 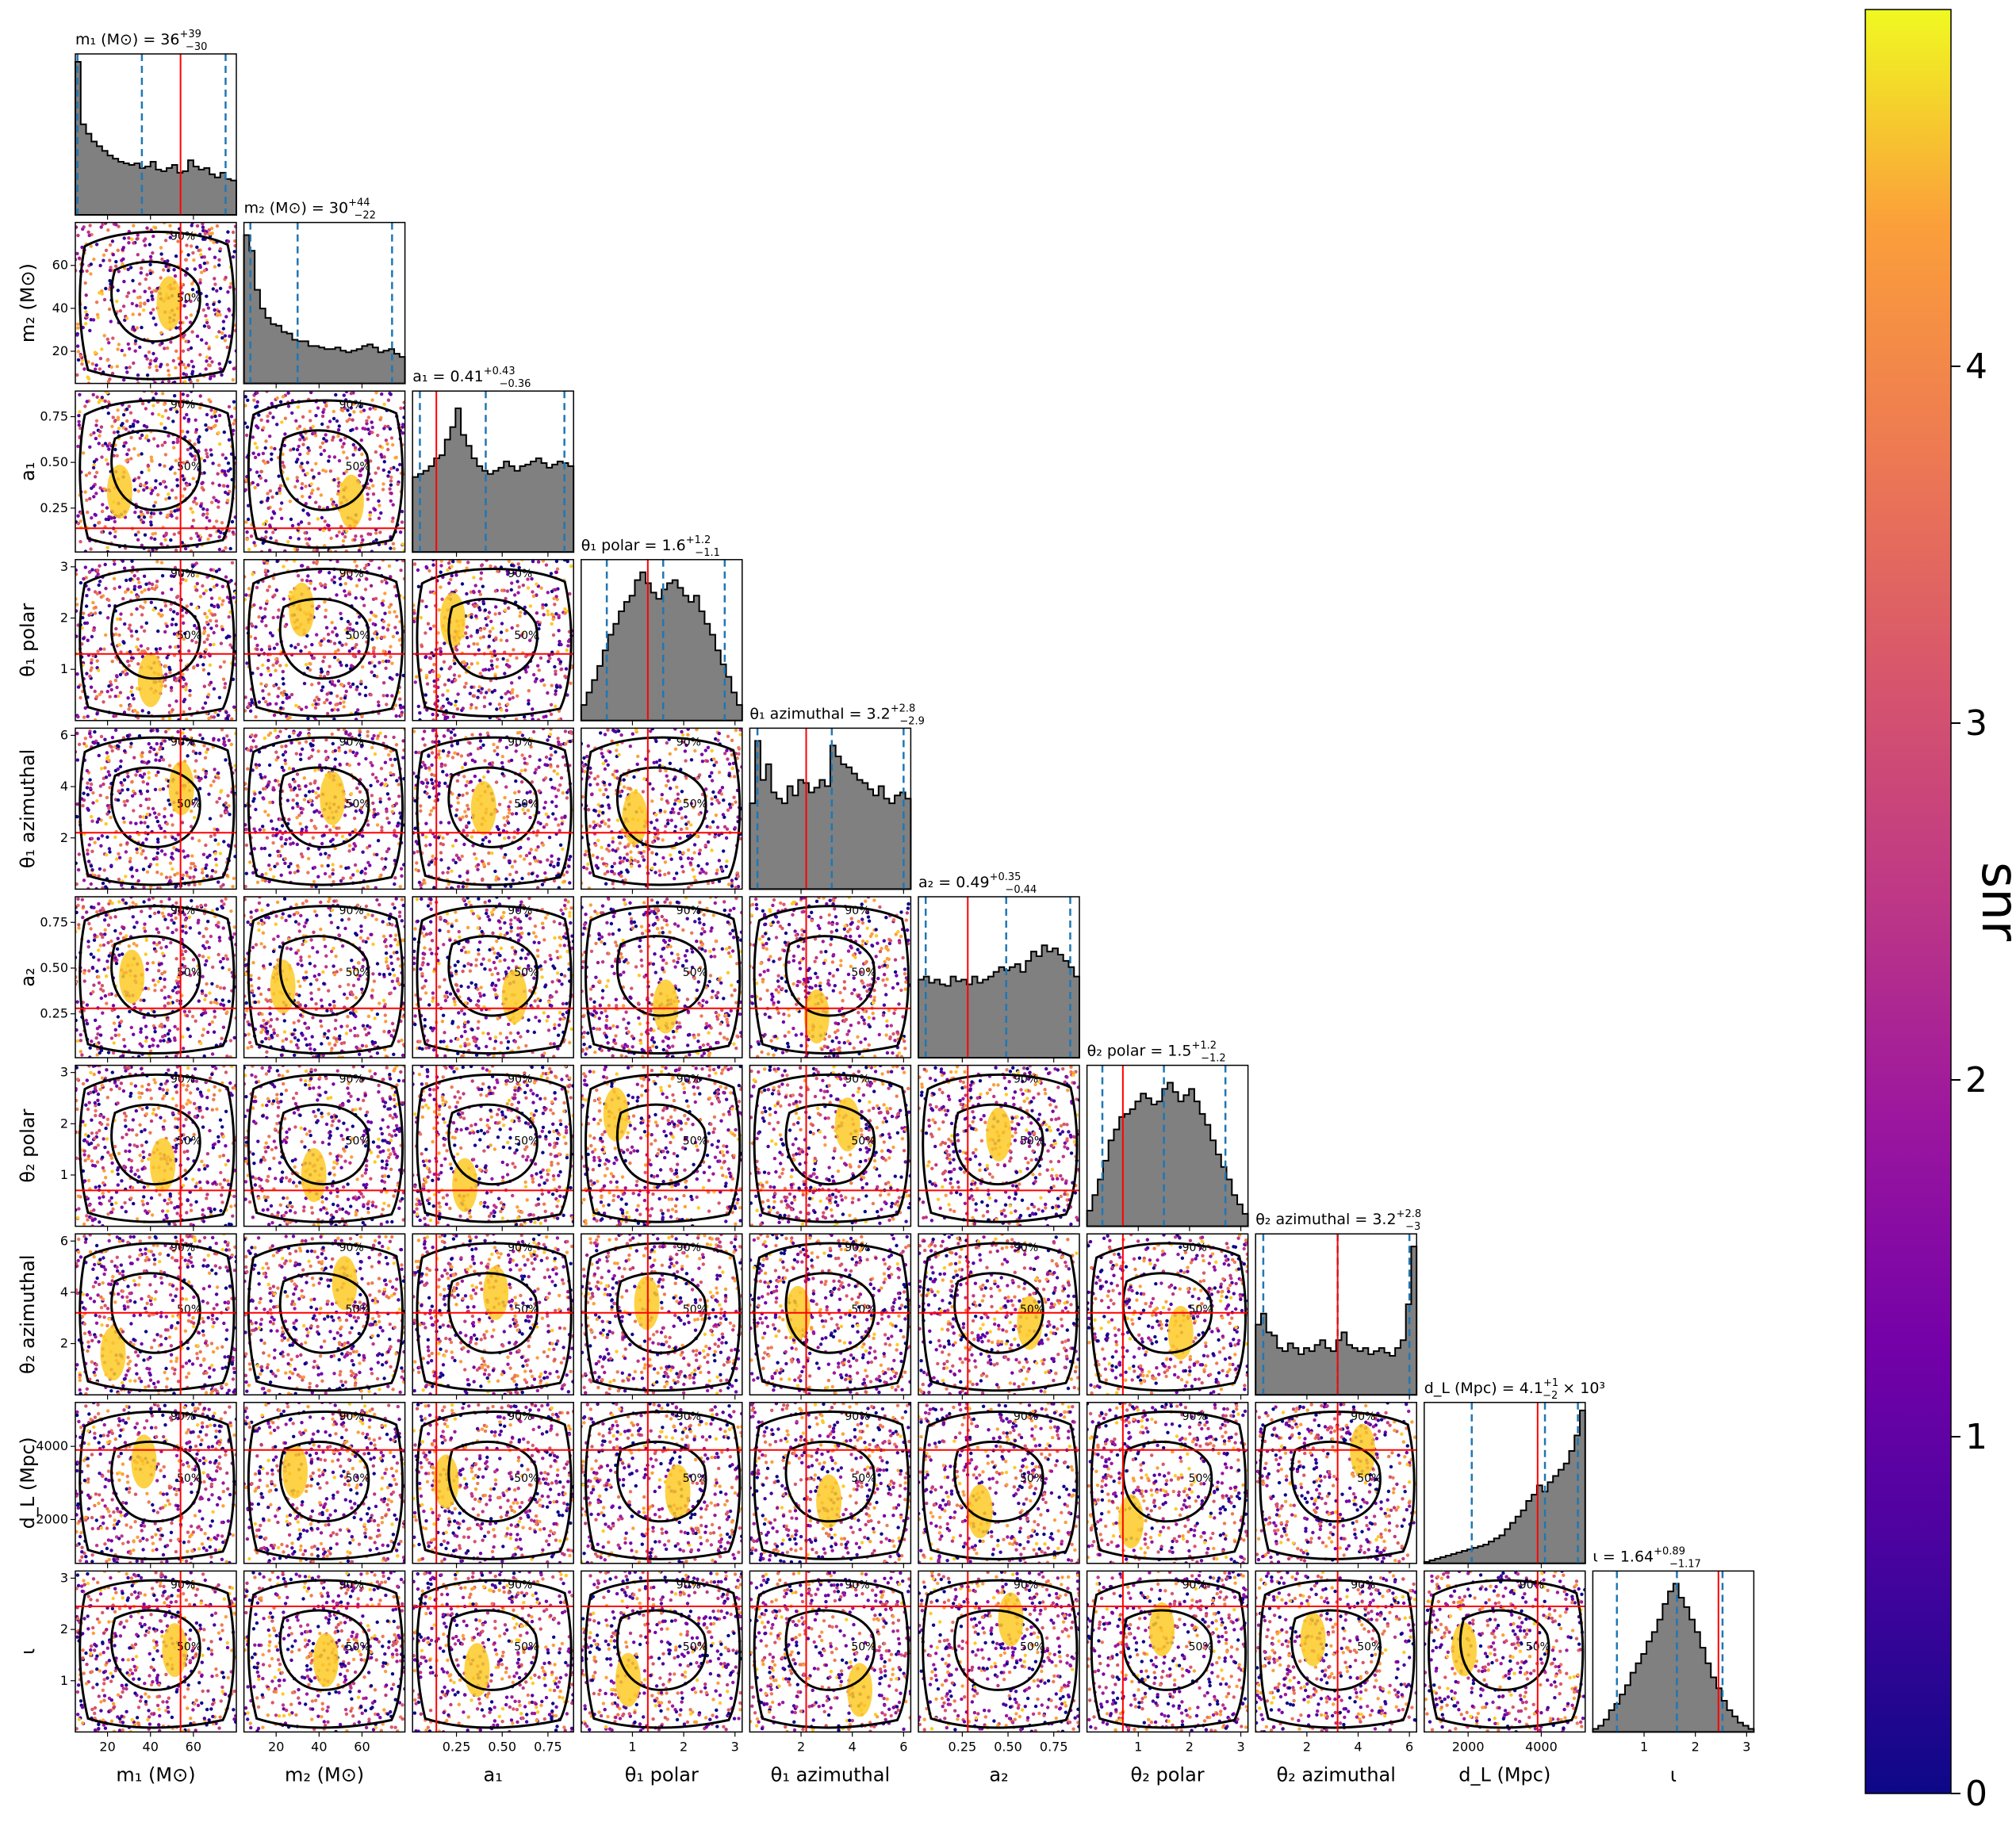 What do you see at coordinates (155, 640) in the screenshot?
I see `scatter-theta1p-vs-m1: 90% 50%` at bounding box center [155, 640].